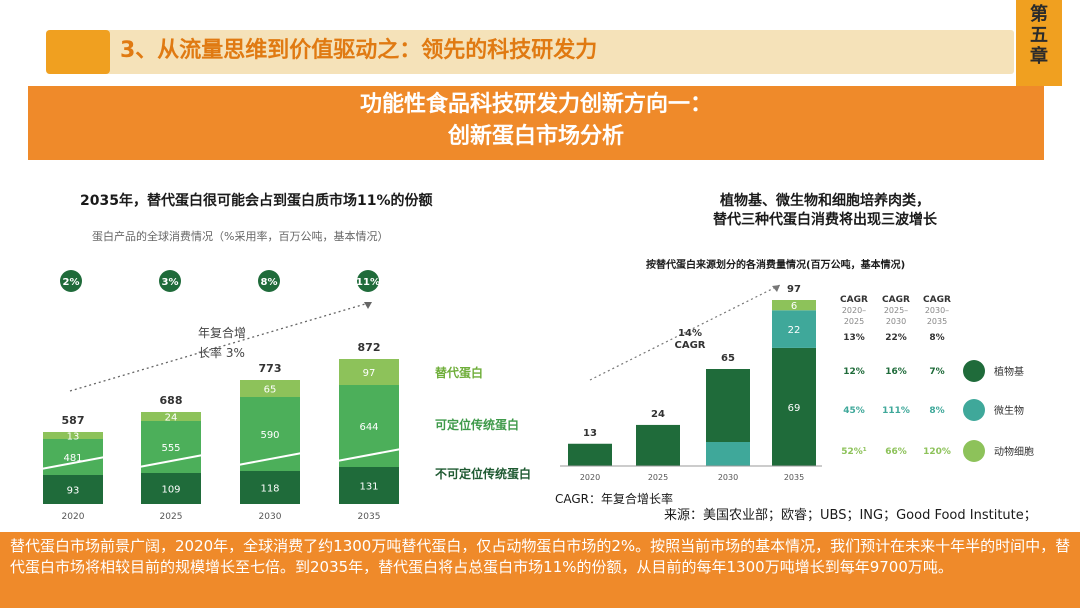 The width and height of the screenshot is (1080, 608). Describe the element at coordinates (854, 310) in the screenshot. I see `cagr-table-header: 2020–` at that location.